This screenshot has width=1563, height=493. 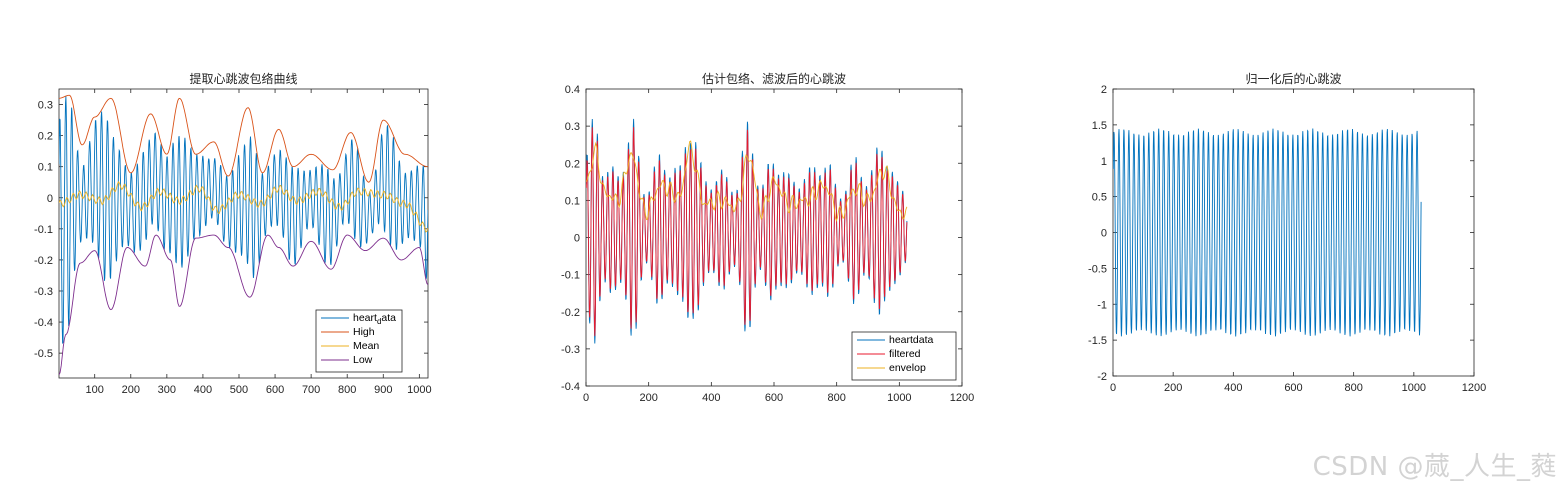 What do you see at coordinates (243, 305) in the screenshot?
I see `series-low` at bounding box center [243, 305].